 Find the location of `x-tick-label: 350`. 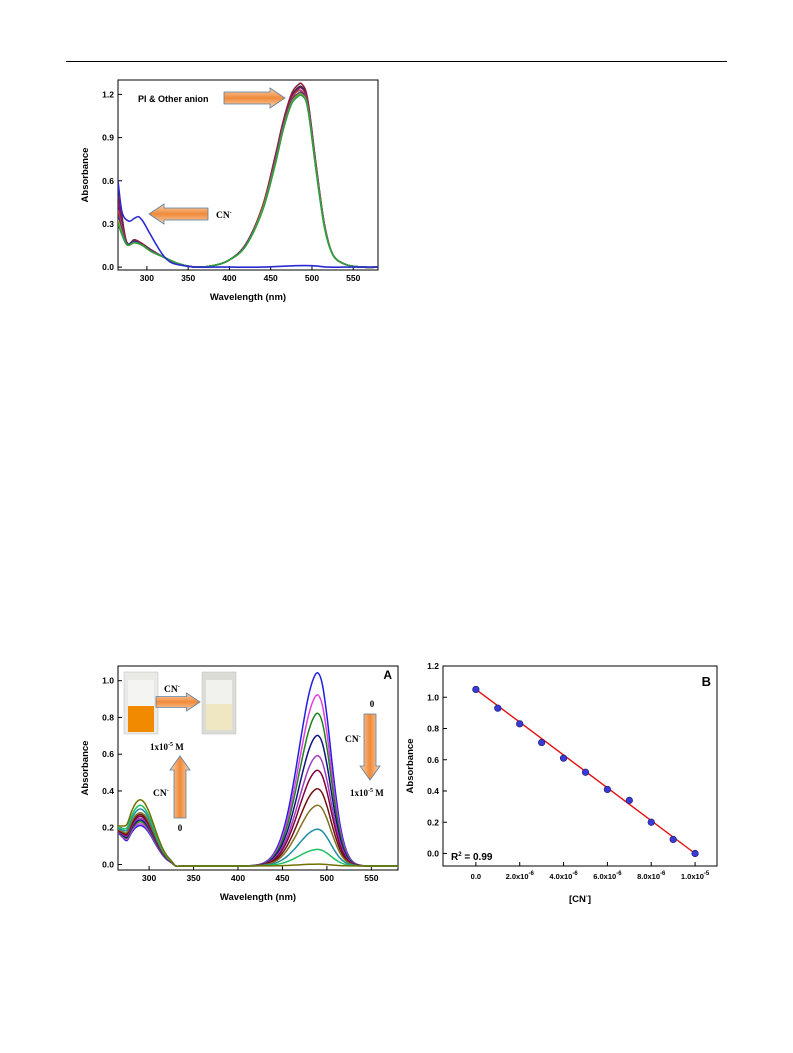

x-tick-label: 350 is located at coordinates (188, 278).